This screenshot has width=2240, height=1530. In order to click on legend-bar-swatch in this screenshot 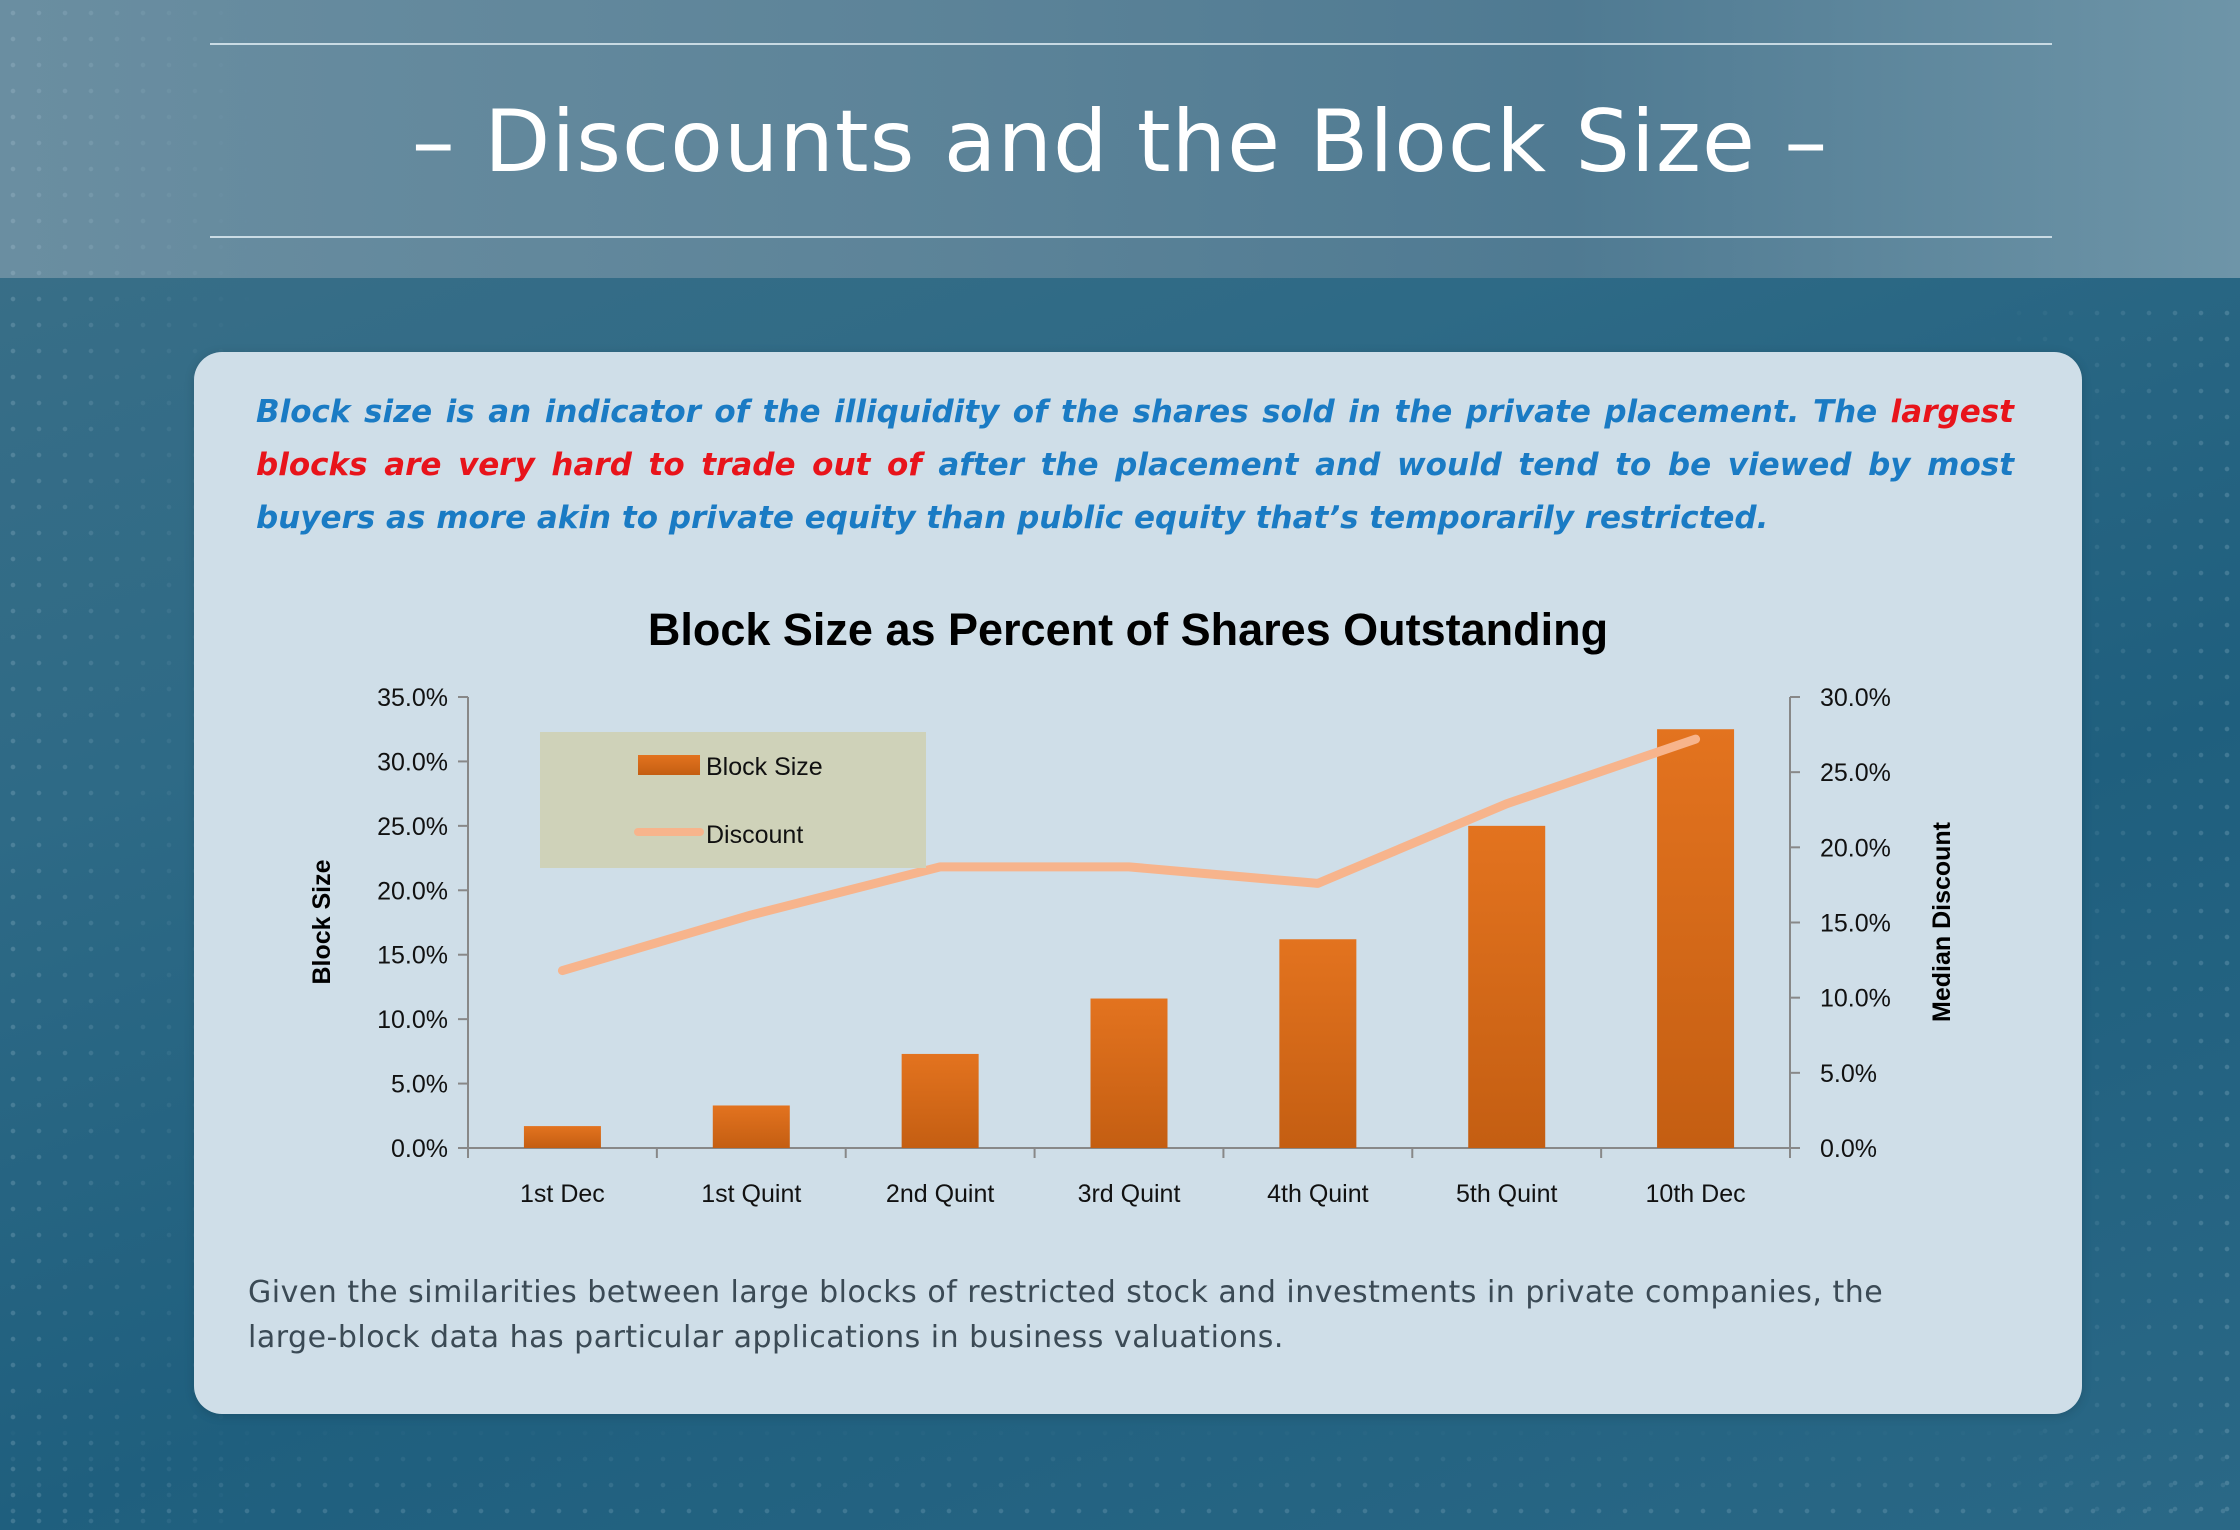, I will do `click(669, 765)`.